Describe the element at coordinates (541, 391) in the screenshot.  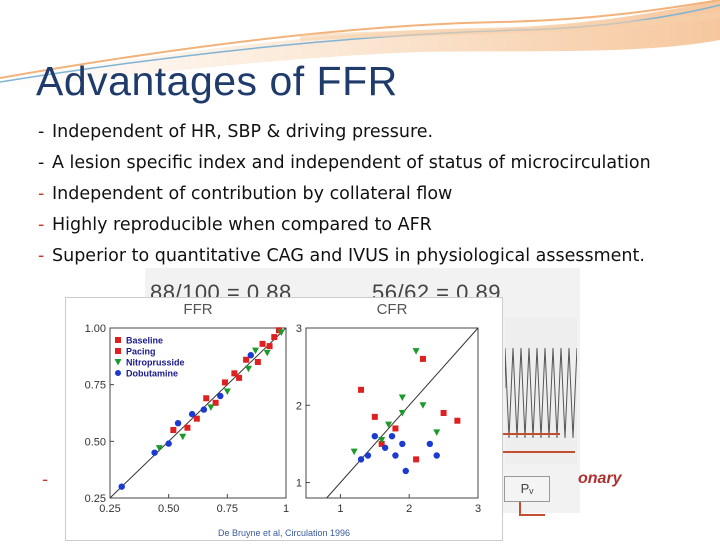
I see `pressure-waveform` at that location.